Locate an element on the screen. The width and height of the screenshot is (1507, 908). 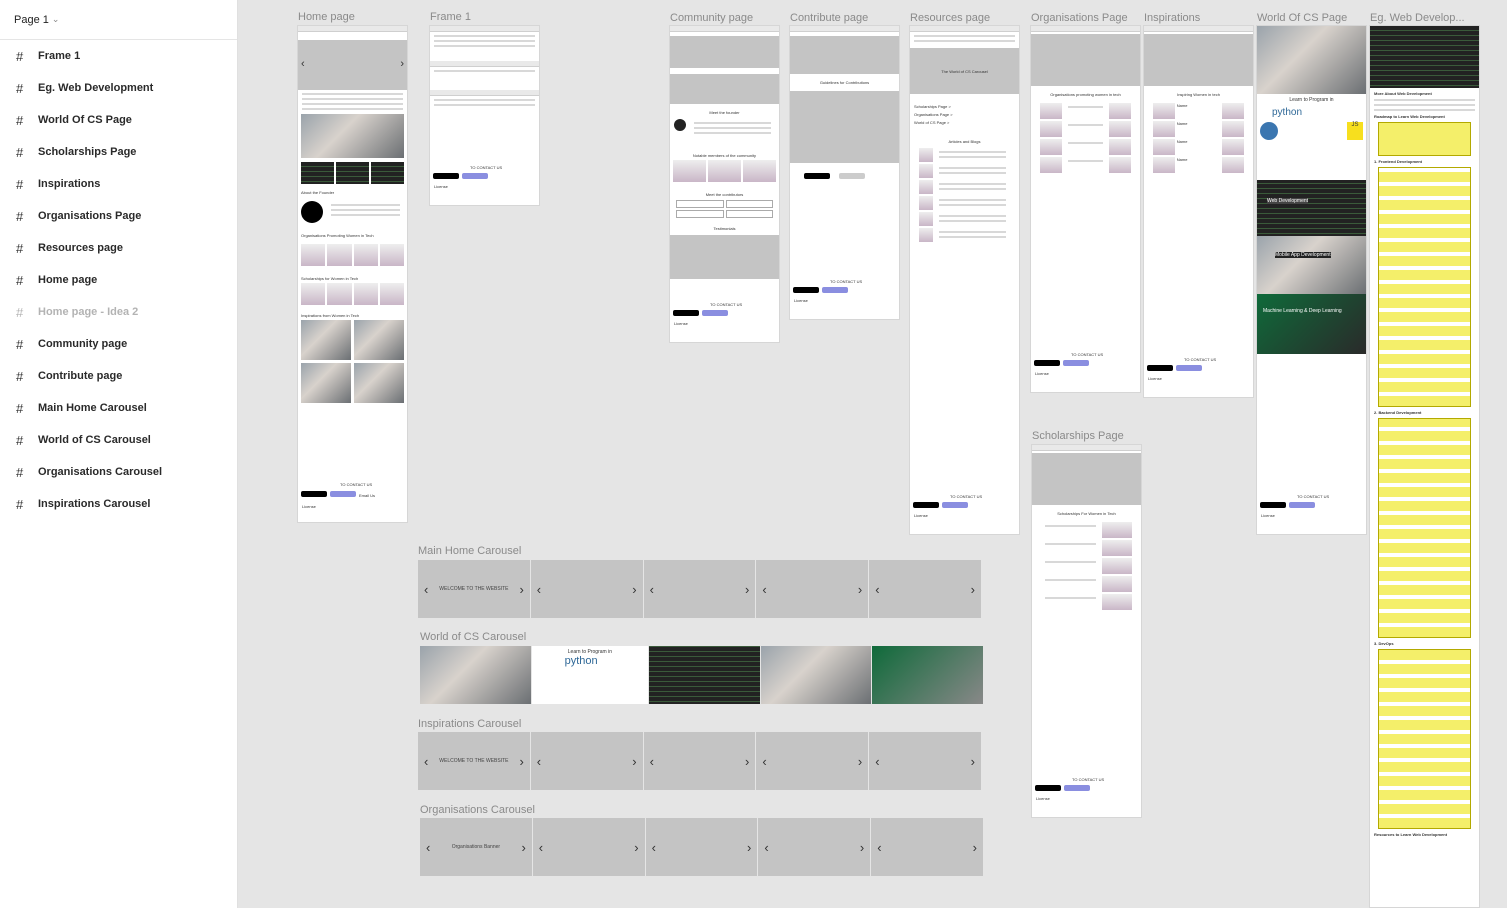
frame-label-inspirations: Inspirations is located at coordinates (1172, 18).